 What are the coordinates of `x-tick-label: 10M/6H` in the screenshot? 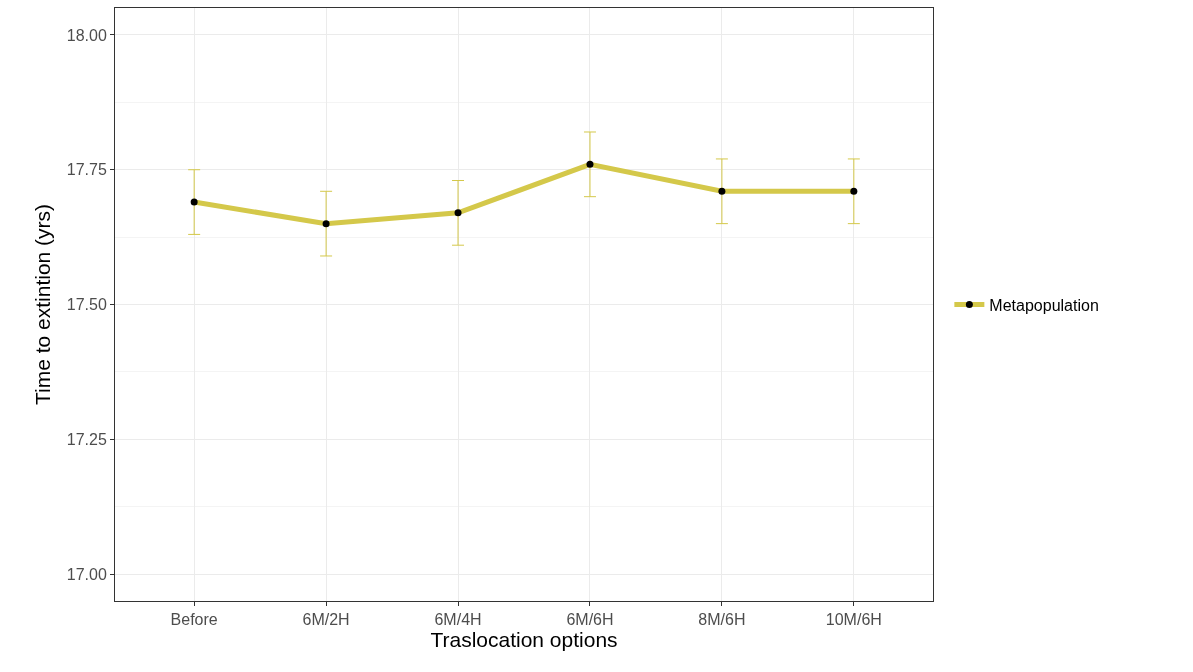 It's located at (853, 620).